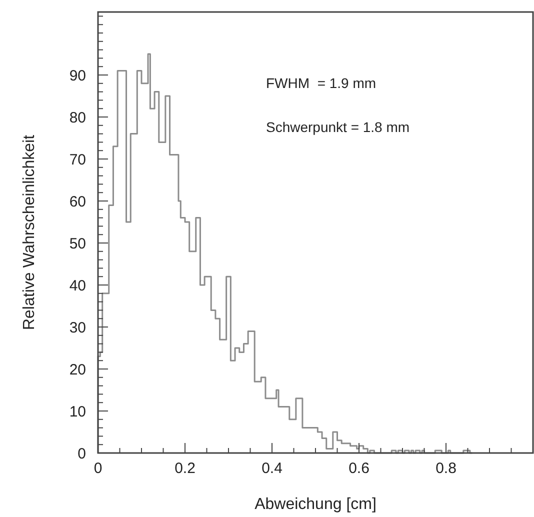 This screenshot has height=517, width=534. What do you see at coordinates (77, 117) in the screenshot?
I see `y-tick-label: 80` at bounding box center [77, 117].